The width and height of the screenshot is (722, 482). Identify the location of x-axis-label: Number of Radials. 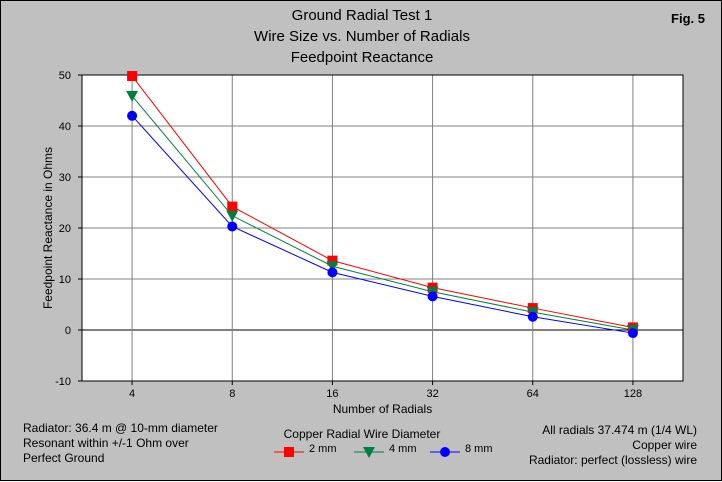
(382, 409).